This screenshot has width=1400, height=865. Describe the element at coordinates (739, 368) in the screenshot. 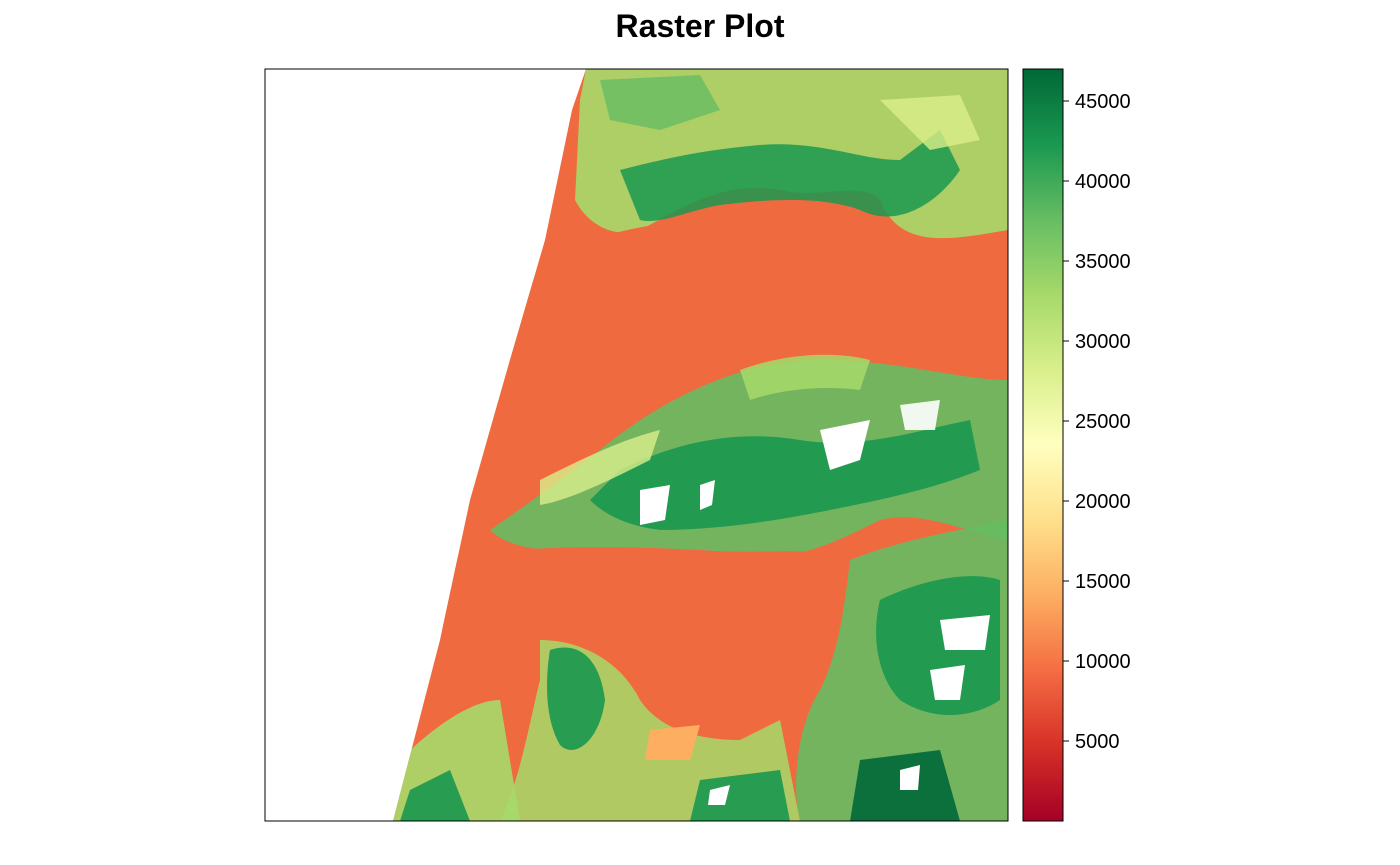

I see `upper-valley` at that location.